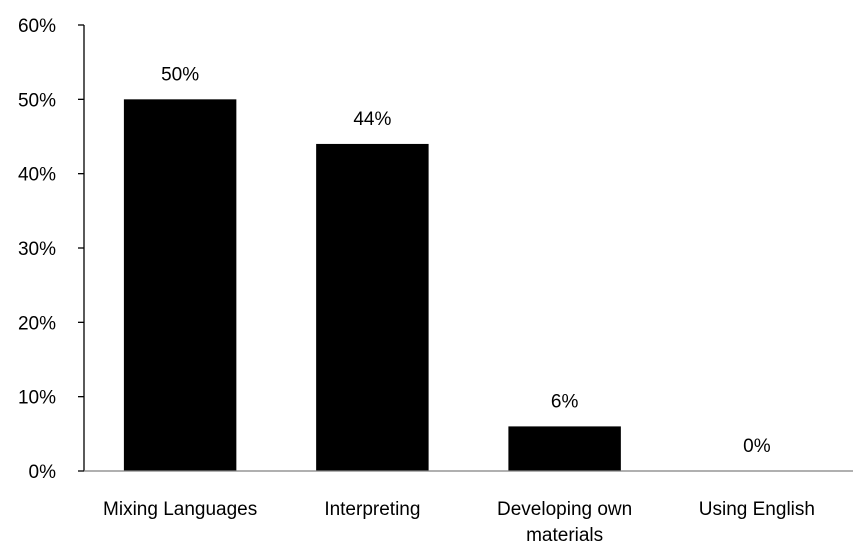  What do you see at coordinates (180, 74) in the screenshot?
I see `data-label: 50%` at bounding box center [180, 74].